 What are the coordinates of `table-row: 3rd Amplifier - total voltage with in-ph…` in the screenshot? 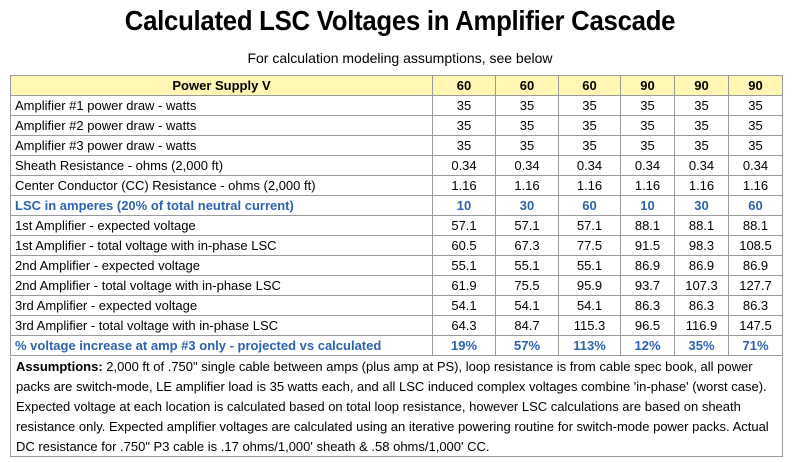 It's located at (396, 325).